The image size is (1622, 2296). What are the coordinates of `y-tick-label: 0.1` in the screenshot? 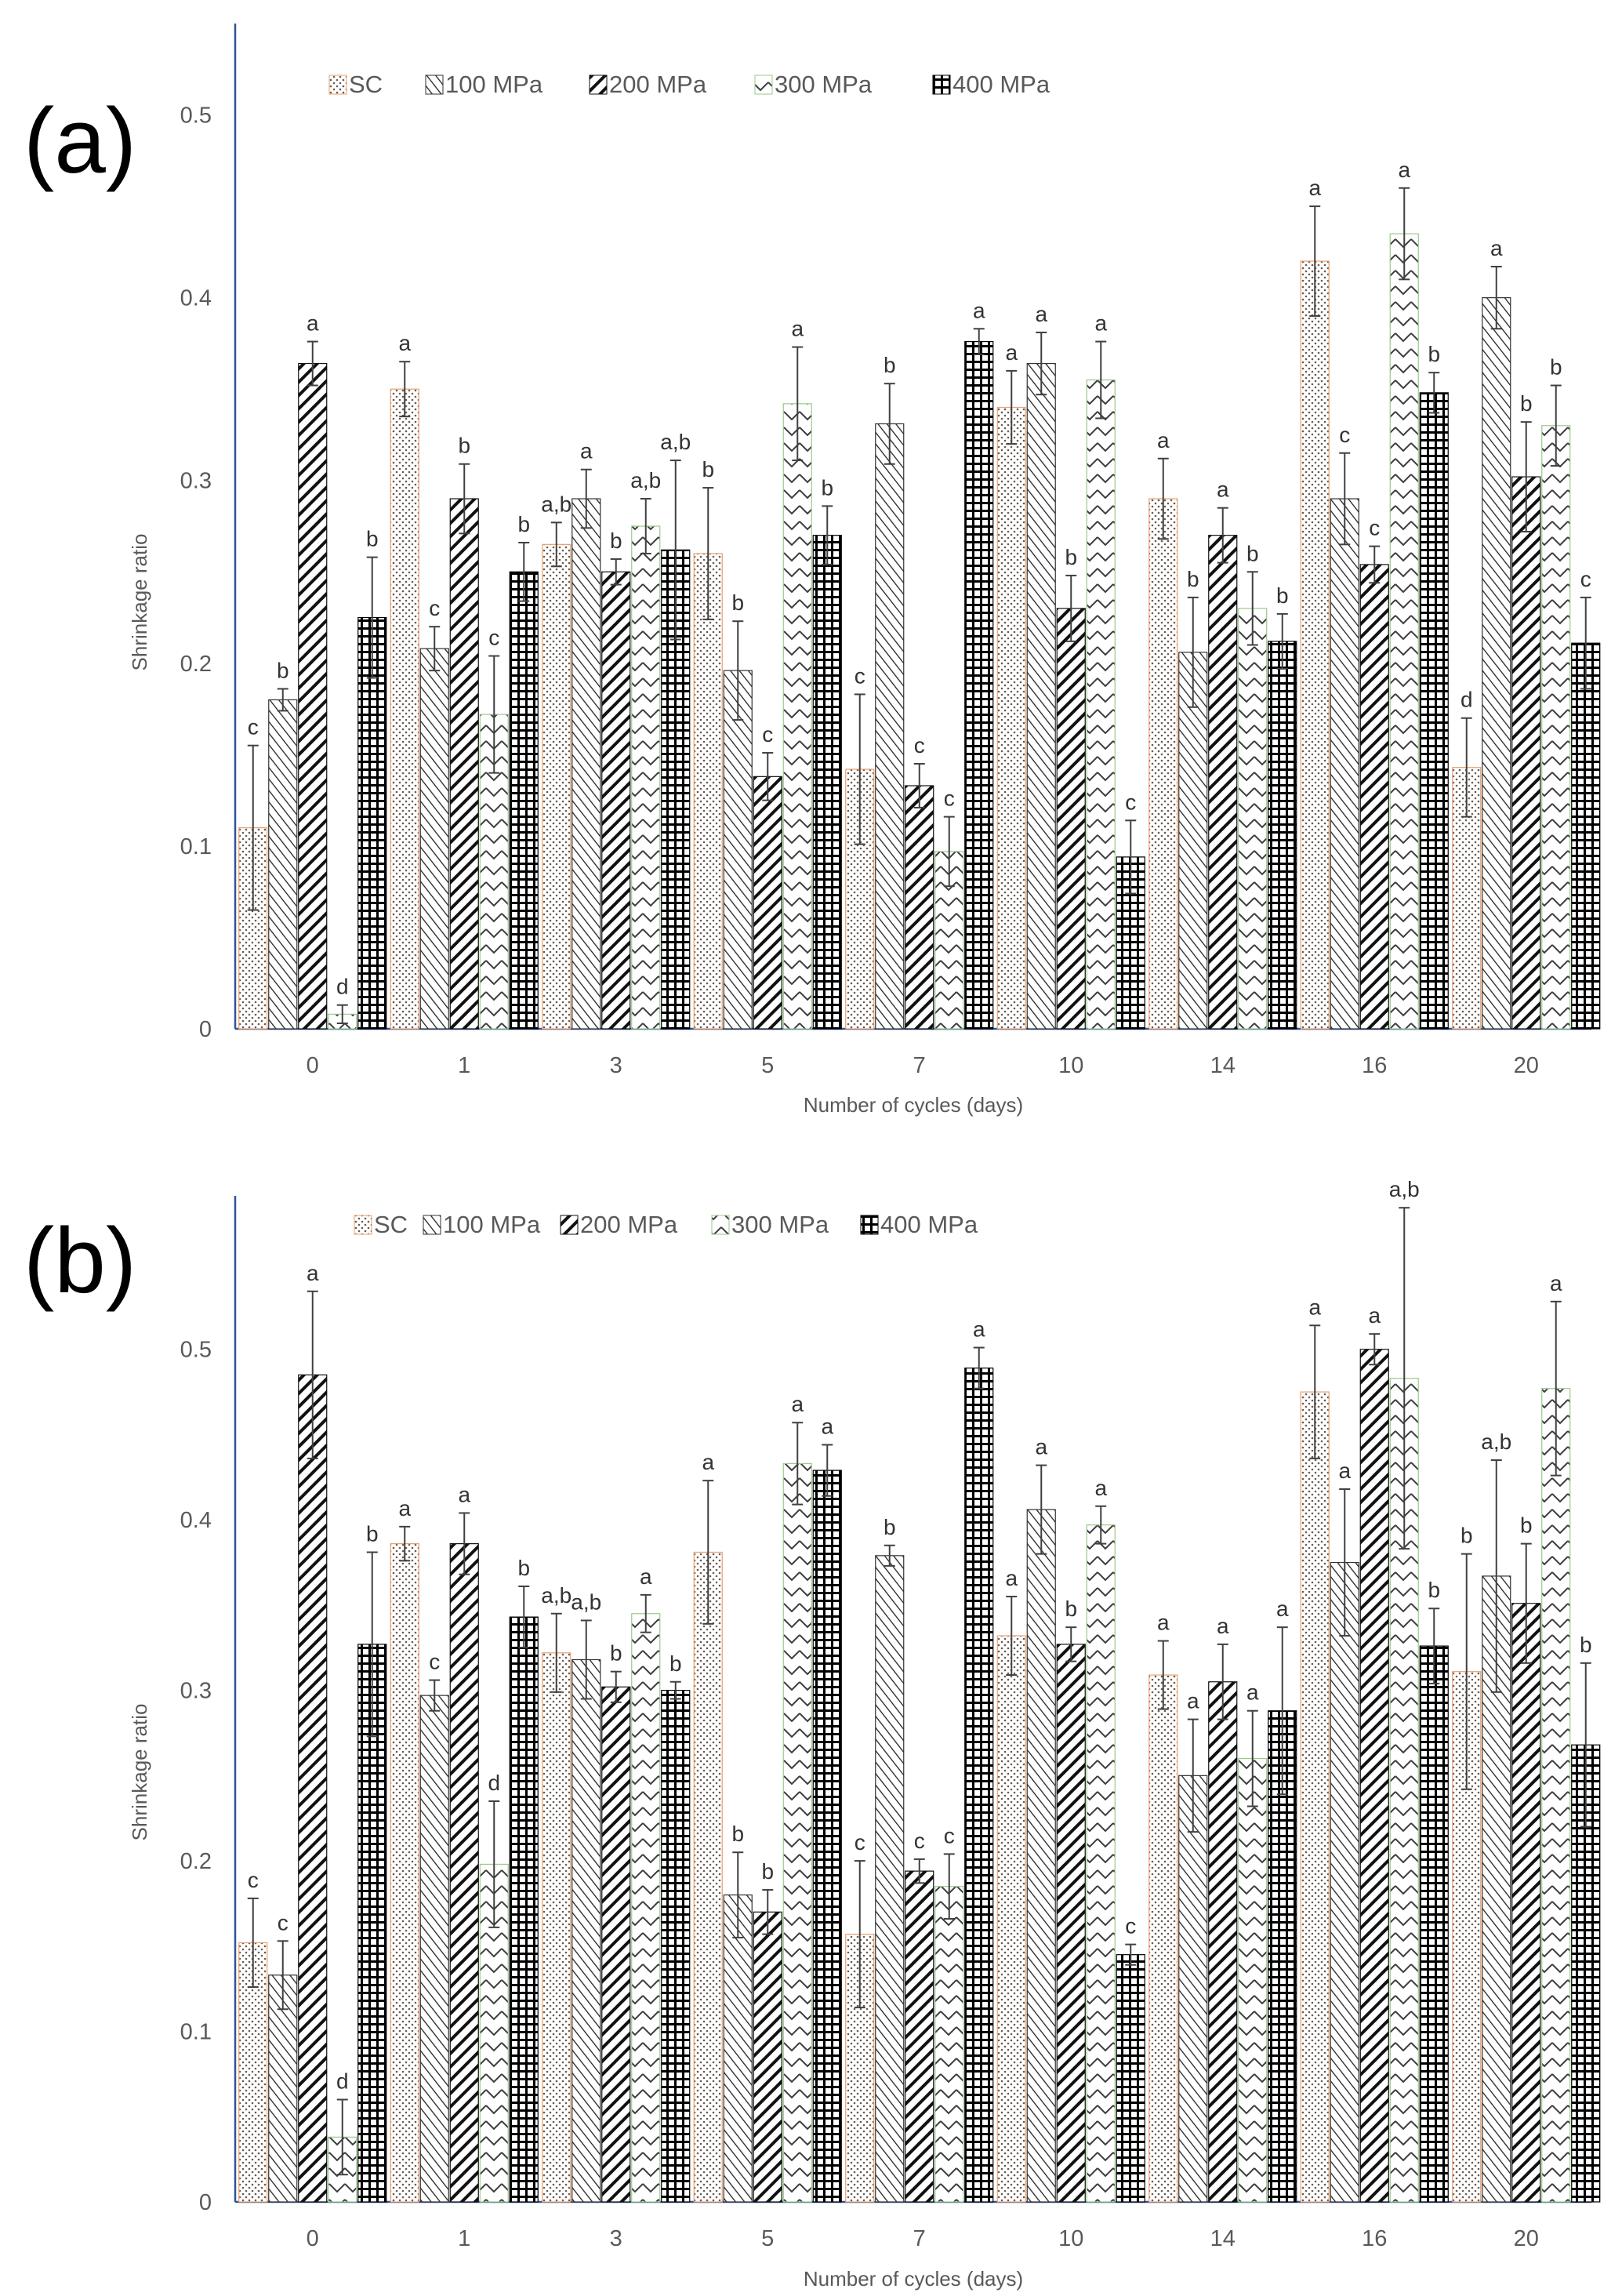 It's located at (196, 2032).